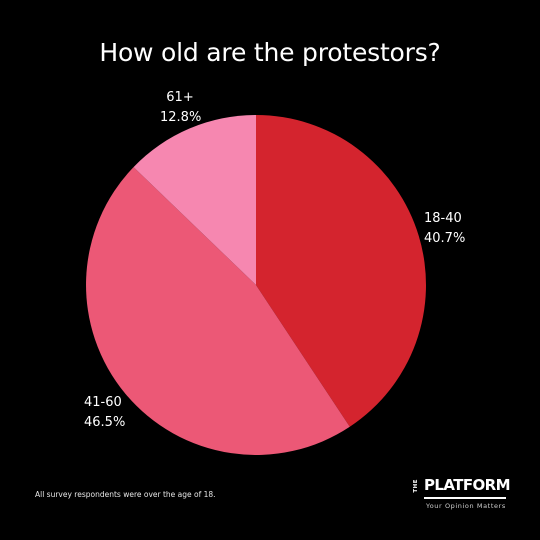 This screenshot has height=540, width=540. Describe the element at coordinates (194, 200) in the screenshot. I see `pie-slice-61-plus` at that location.